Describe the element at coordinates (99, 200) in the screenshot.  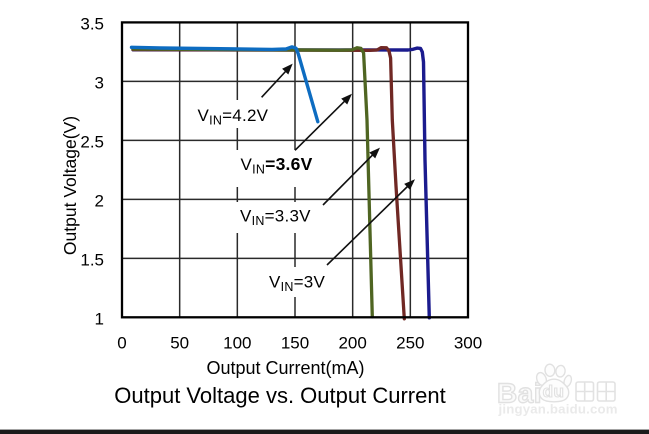
I see `svg-text: 2` at that location.